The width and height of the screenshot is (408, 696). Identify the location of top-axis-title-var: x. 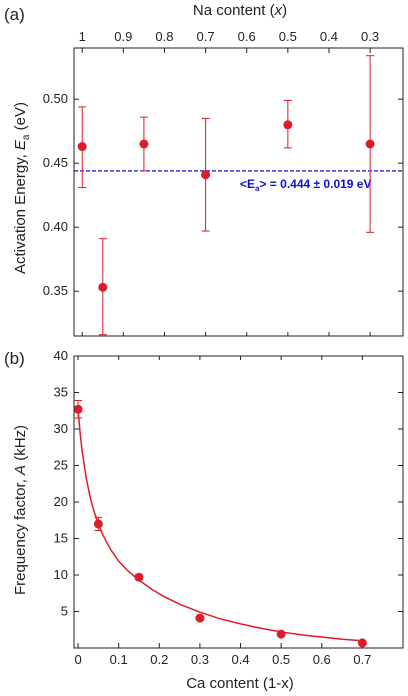
(278, 10).